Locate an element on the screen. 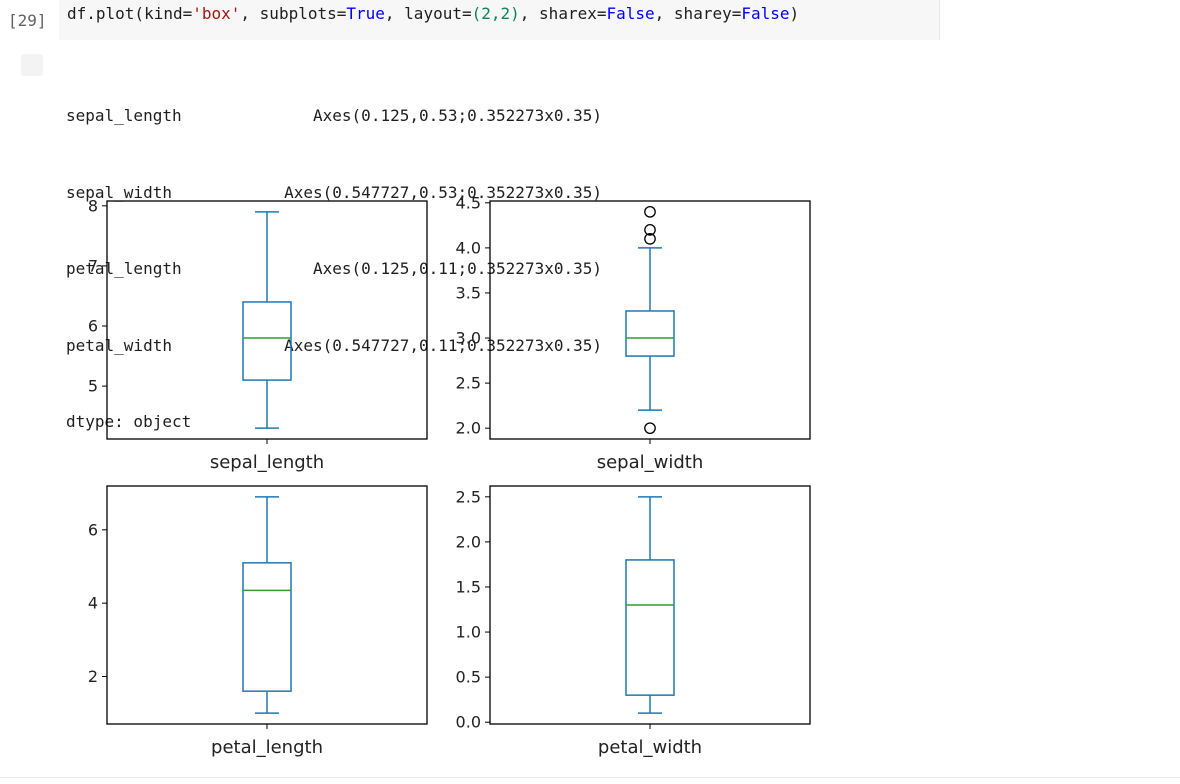 Image resolution: width=1180 pixels, height=784 pixels. x-tick-label: sepal_length is located at coordinates (267, 462).